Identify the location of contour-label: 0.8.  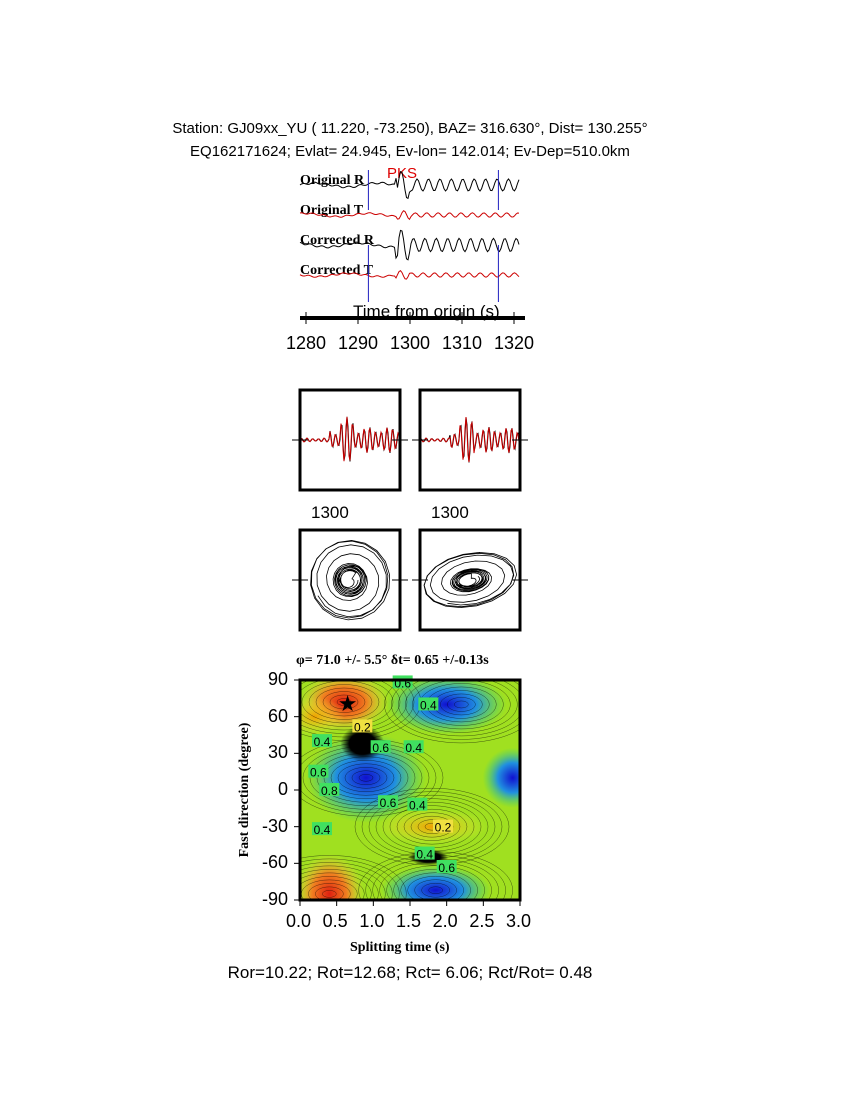
(329, 790).